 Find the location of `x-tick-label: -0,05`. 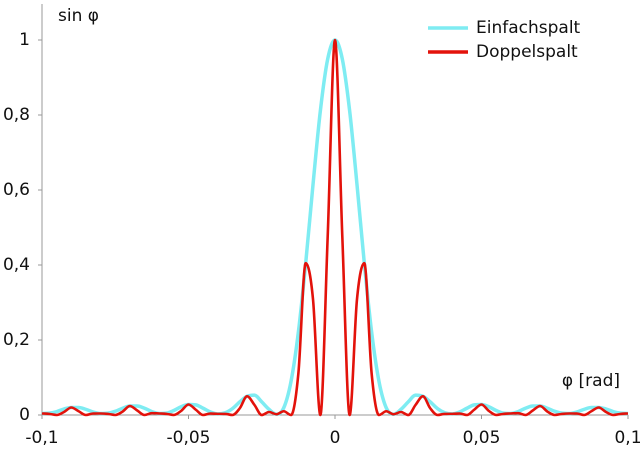

x-tick-label: -0,05 is located at coordinates (189, 438).